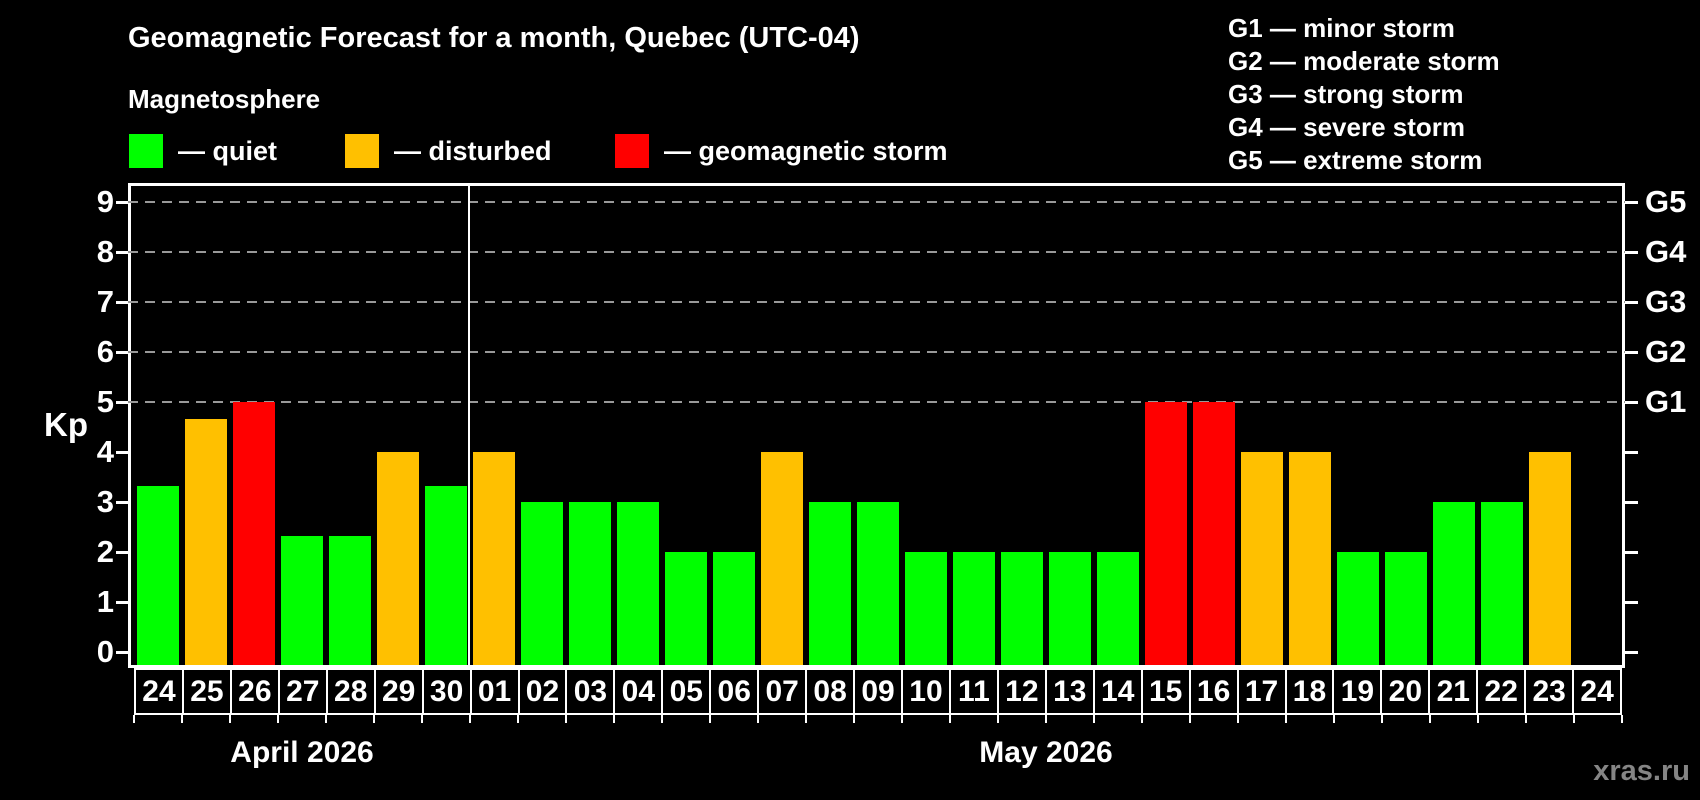 The width and height of the screenshot is (1700, 800). What do you see at coordinates (1666, 301) in the screenshot?
I see `g-level-label-G3: G3` at bounding box center [1666, 301].